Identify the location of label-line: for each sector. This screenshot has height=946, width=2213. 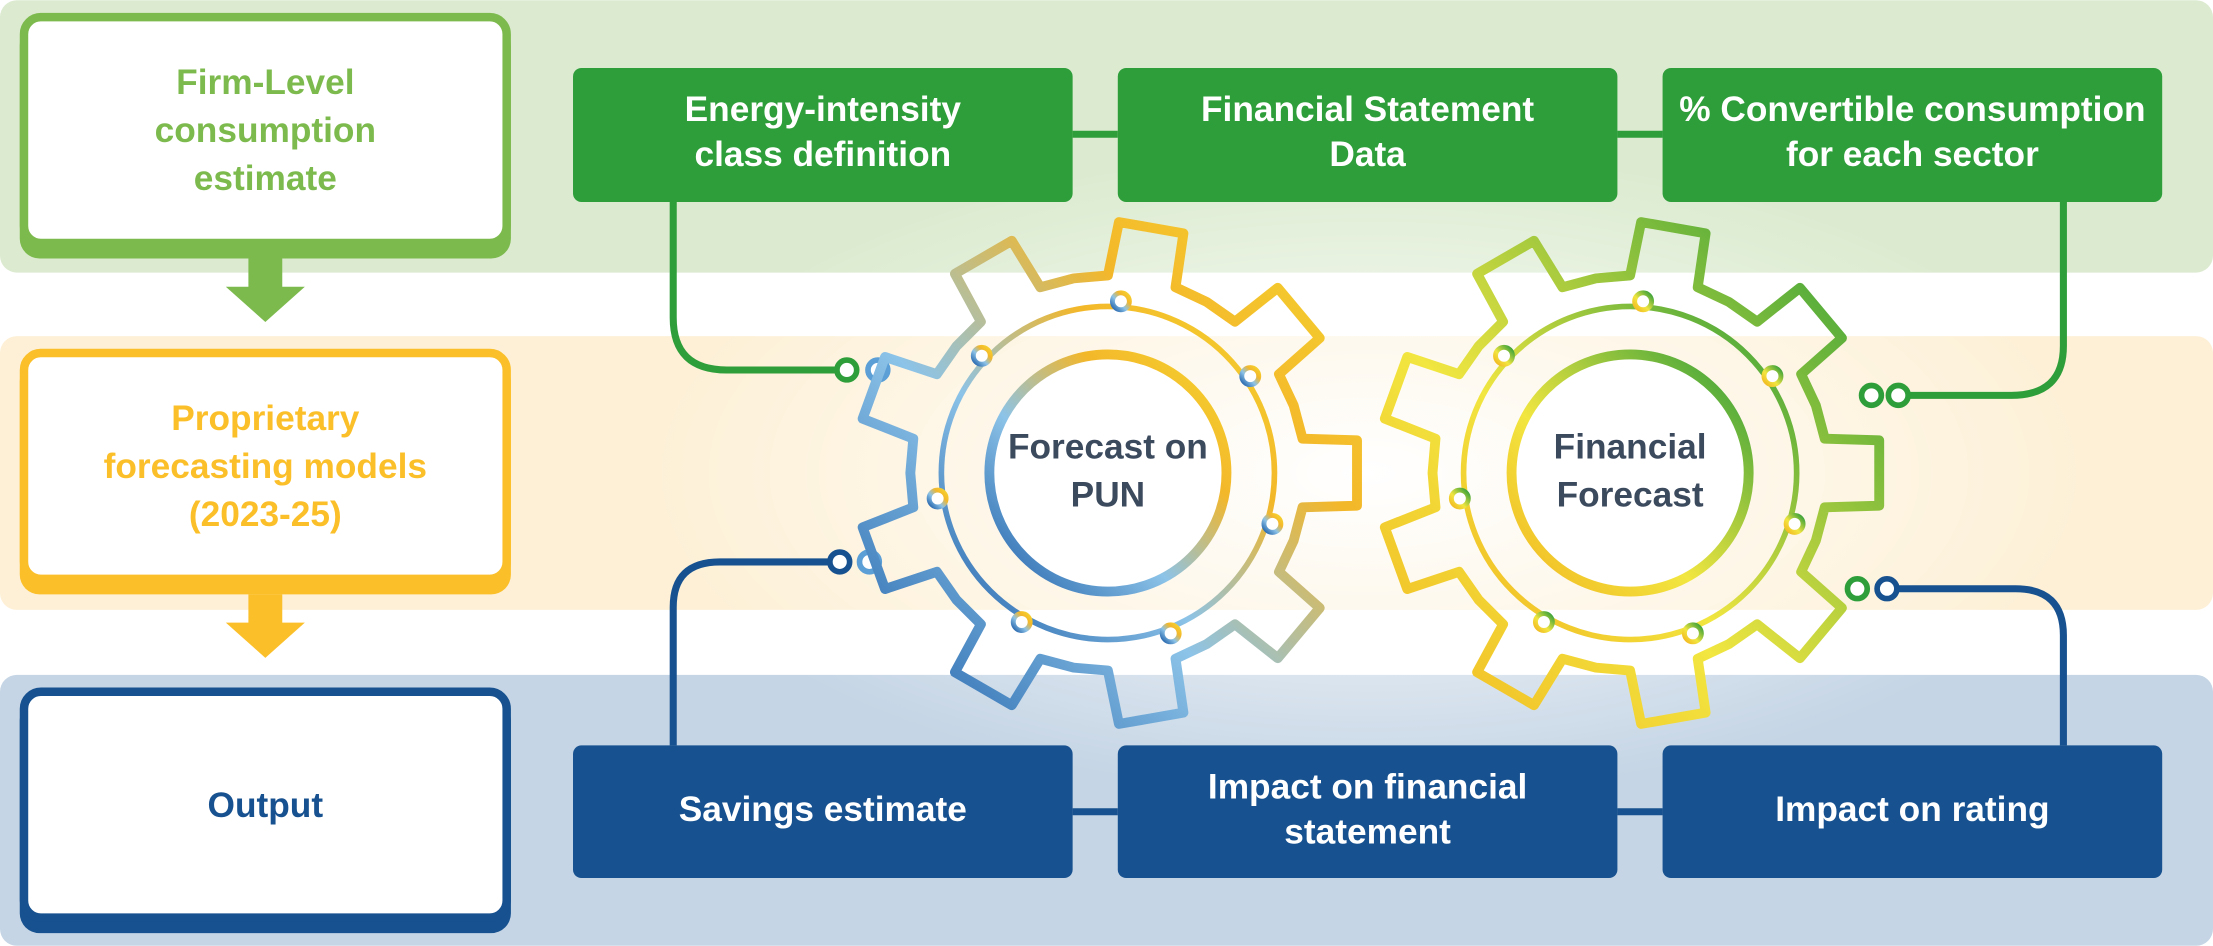
(1912, 154).